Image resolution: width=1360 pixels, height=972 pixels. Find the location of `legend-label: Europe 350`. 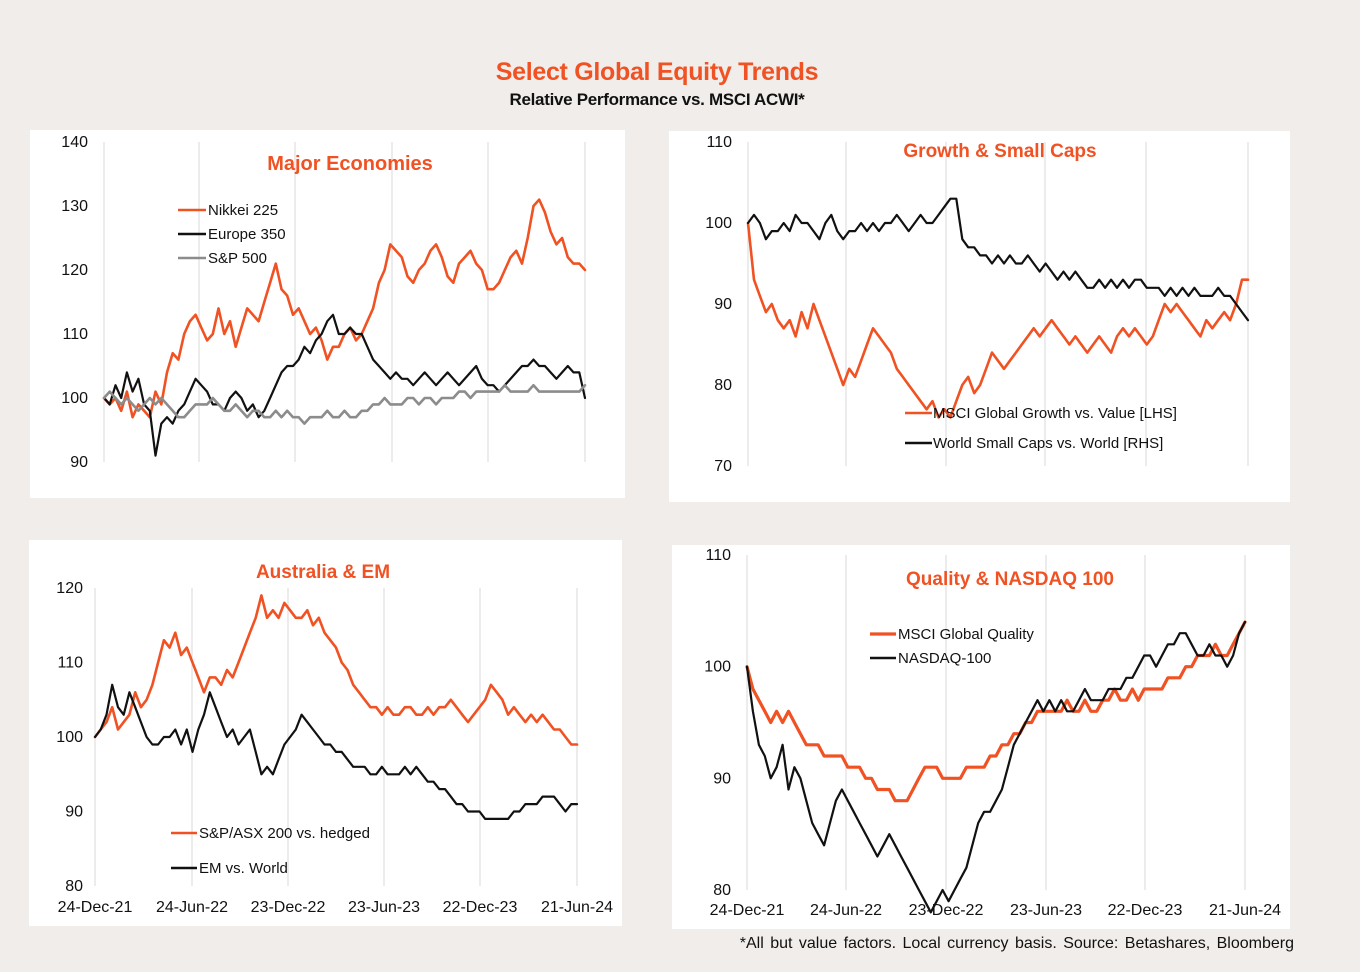

legend-label: Europe 350 is located at coordinates (247, 234).